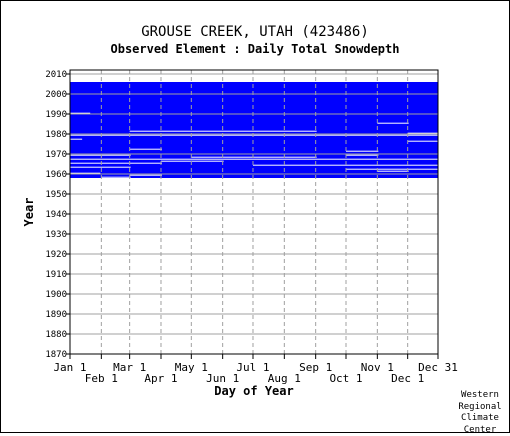  I want to click on x-tick-label: Apr 1, so click(160, 378).